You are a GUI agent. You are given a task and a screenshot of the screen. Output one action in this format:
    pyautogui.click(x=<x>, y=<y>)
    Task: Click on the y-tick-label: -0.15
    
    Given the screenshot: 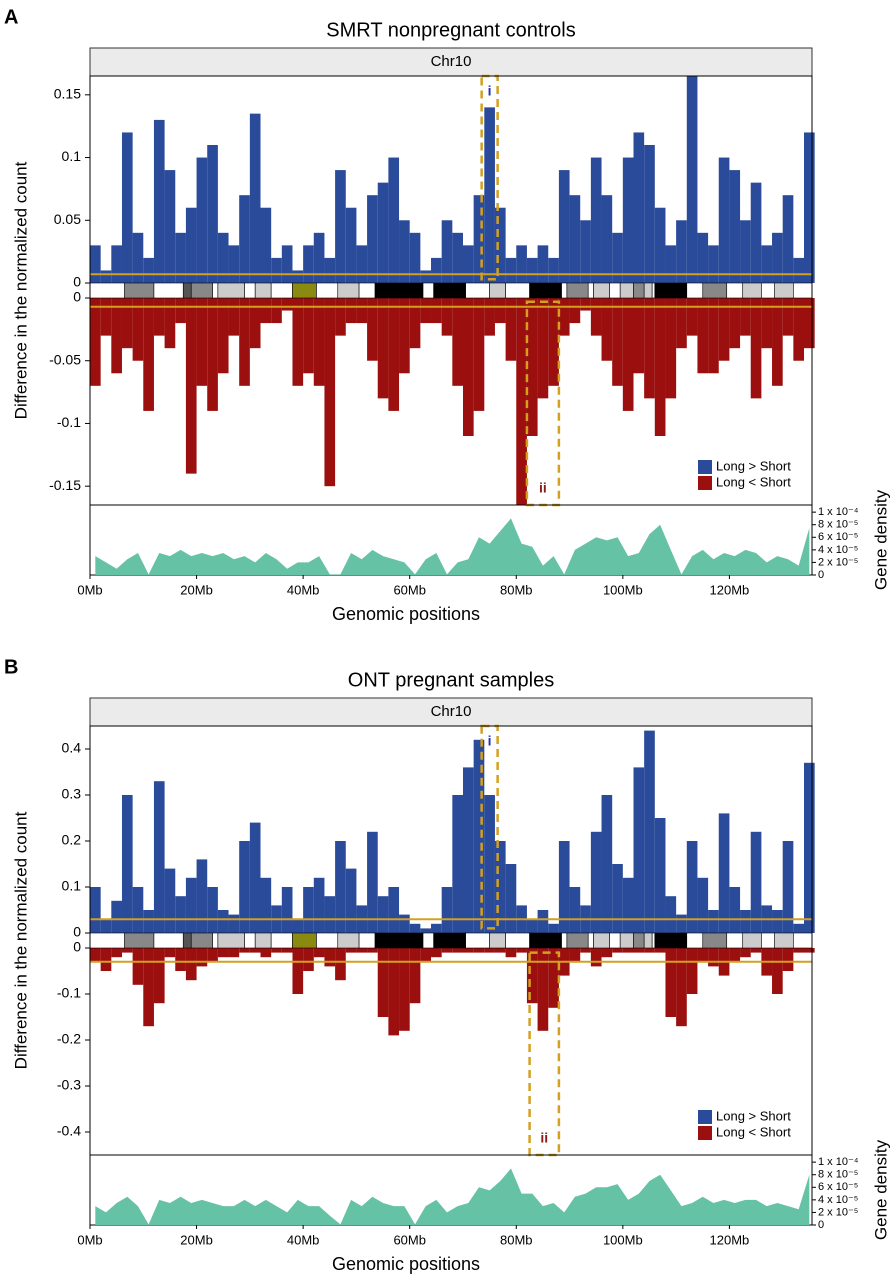 What is the action you would take?
    pyautogui.click(x=65, y=485)
    